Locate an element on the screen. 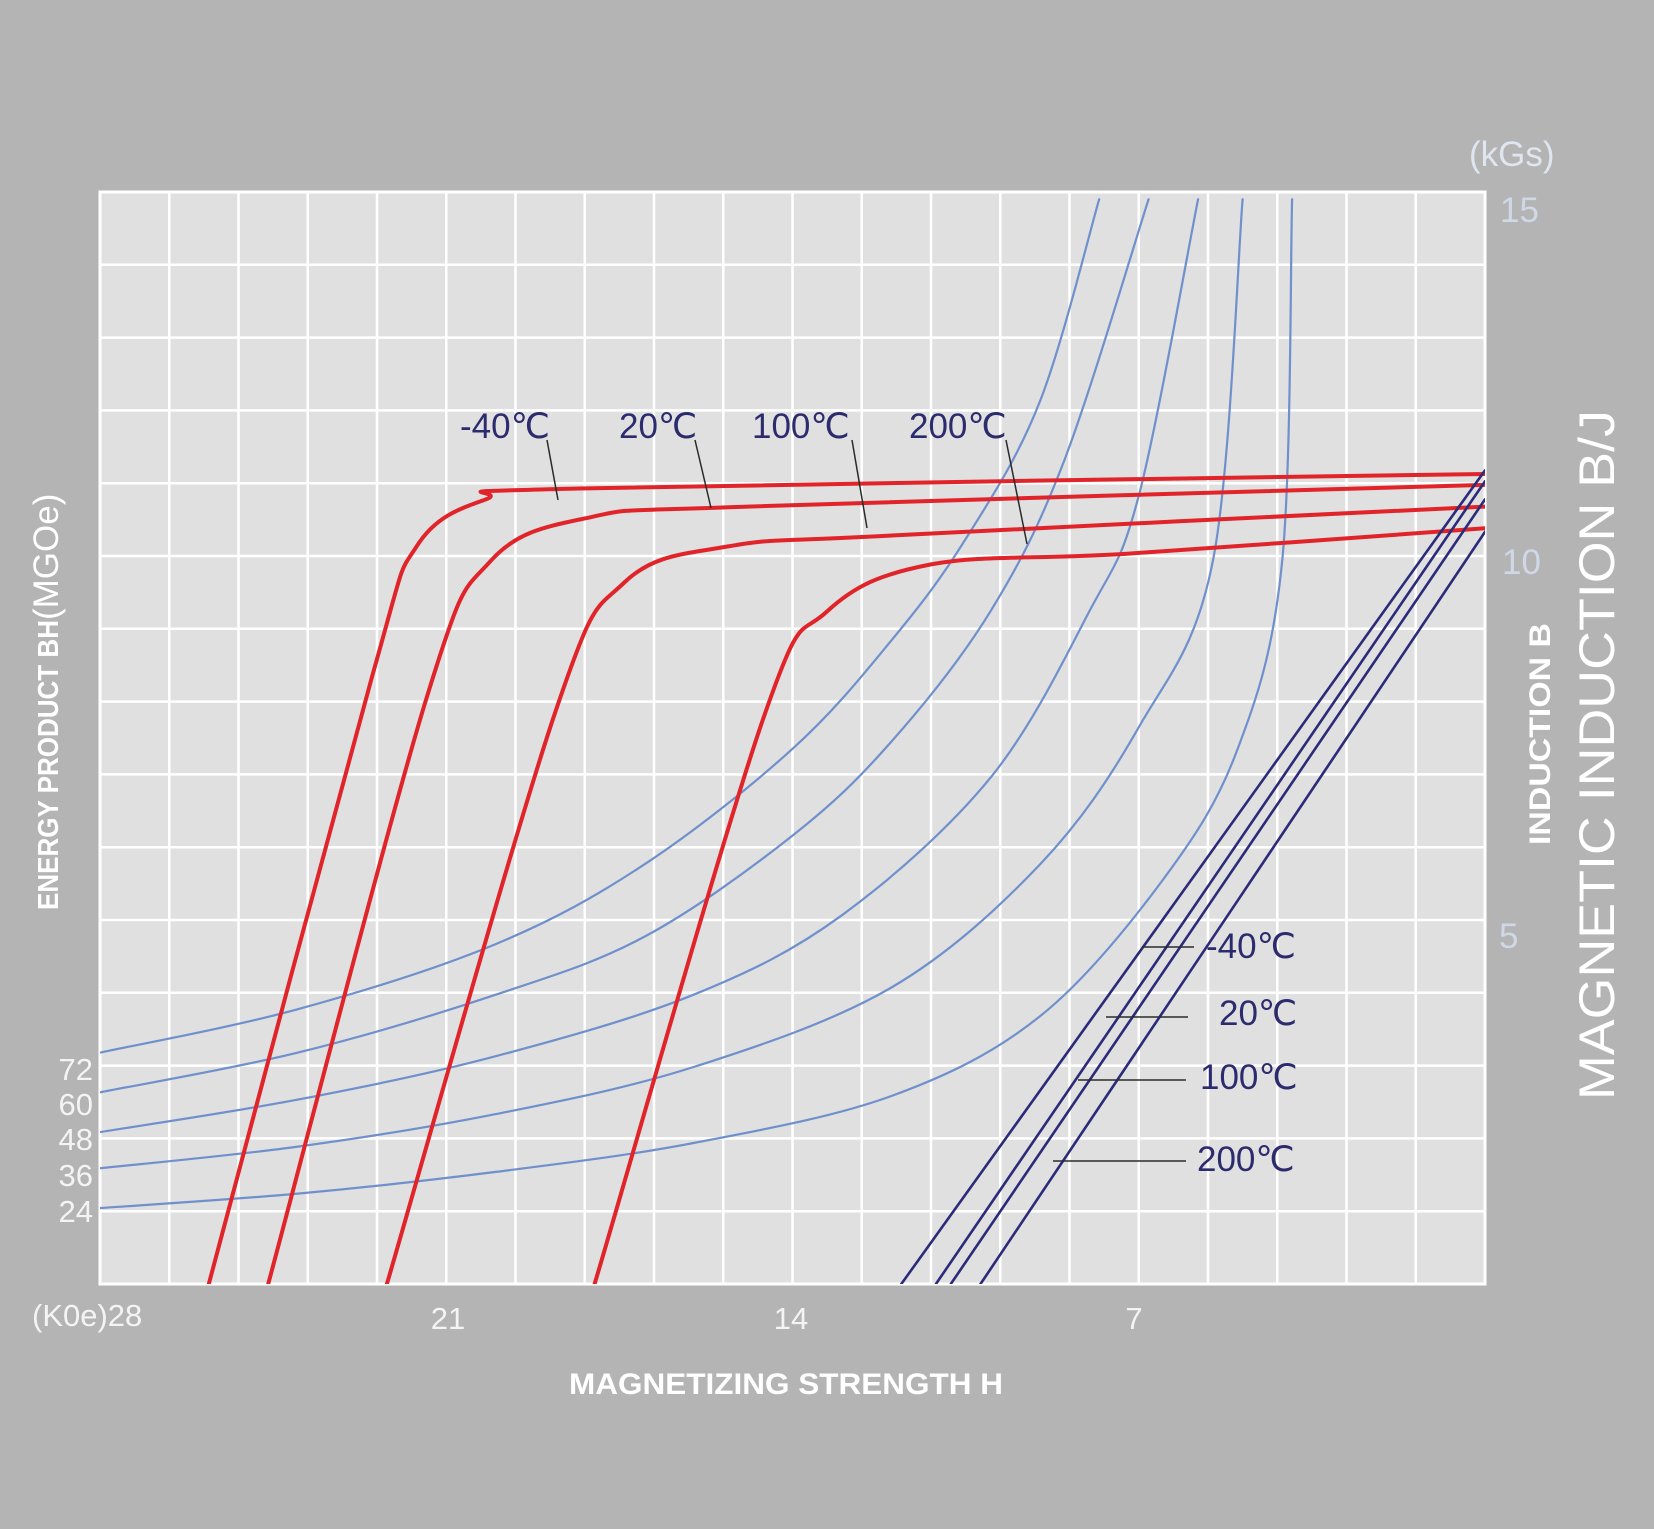 This screenshot has height=1529, width=1654. y-left-axis-title: ENERGY PRODUCT BH(MGOe) is located at coordinates (46, 702).